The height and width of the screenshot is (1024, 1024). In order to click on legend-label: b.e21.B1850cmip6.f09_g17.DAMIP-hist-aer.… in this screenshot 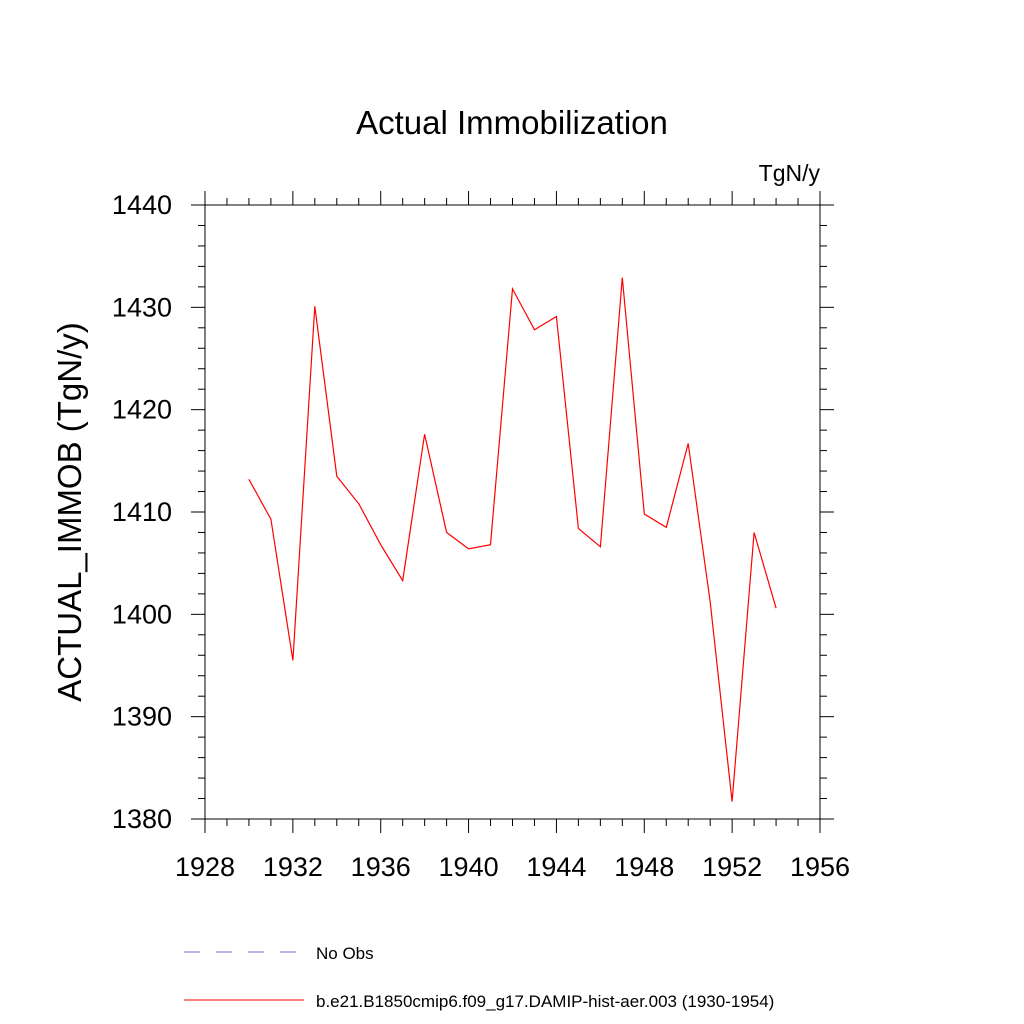, I will do `click(545, 1001)`.